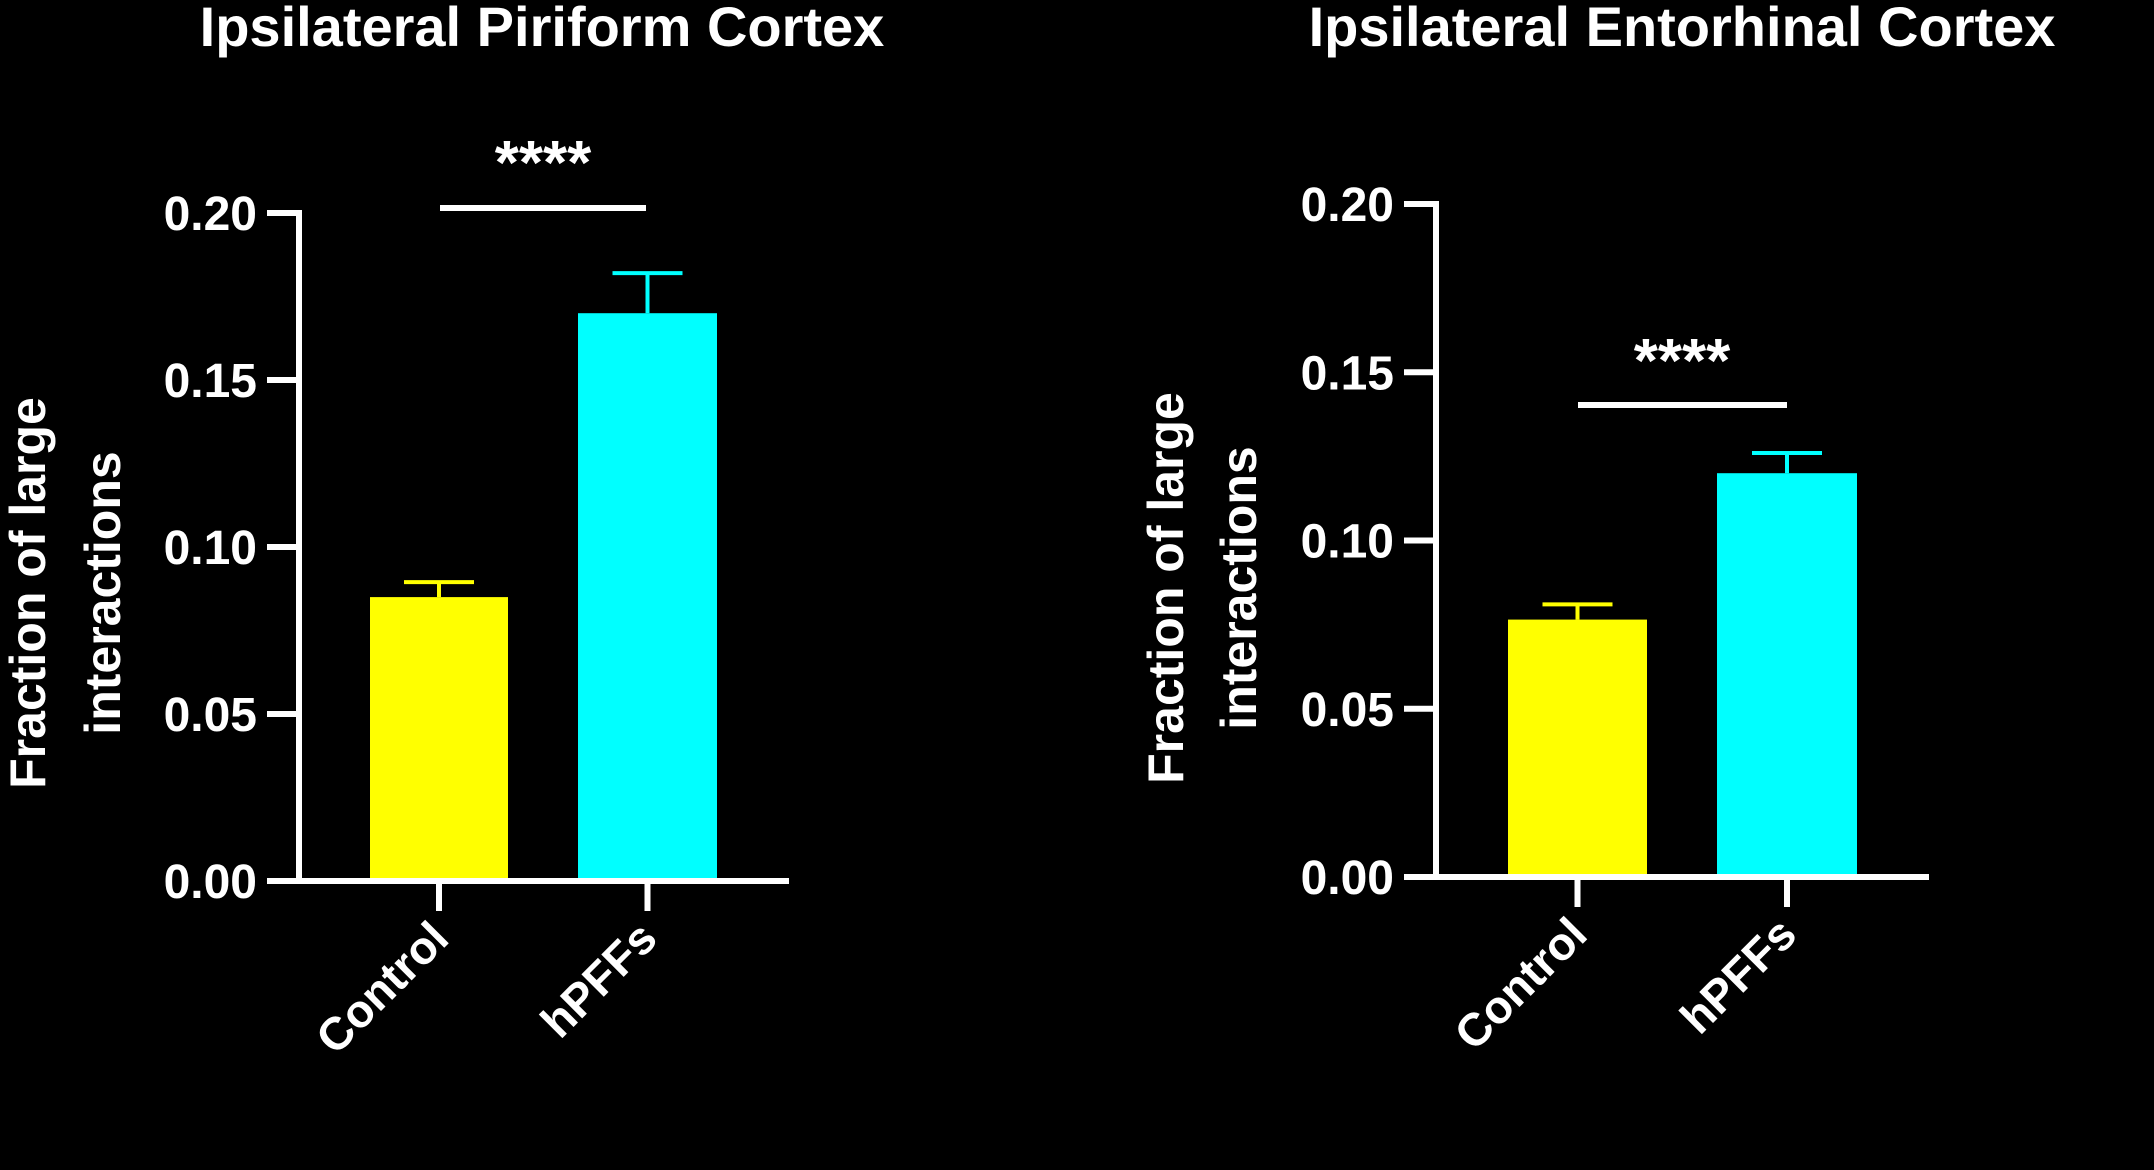 The height and width of the screenshot is (1170, 2154). I want to click on chart-title: Ipsilateral Entorhinal Cortex, so click(1682, 29).